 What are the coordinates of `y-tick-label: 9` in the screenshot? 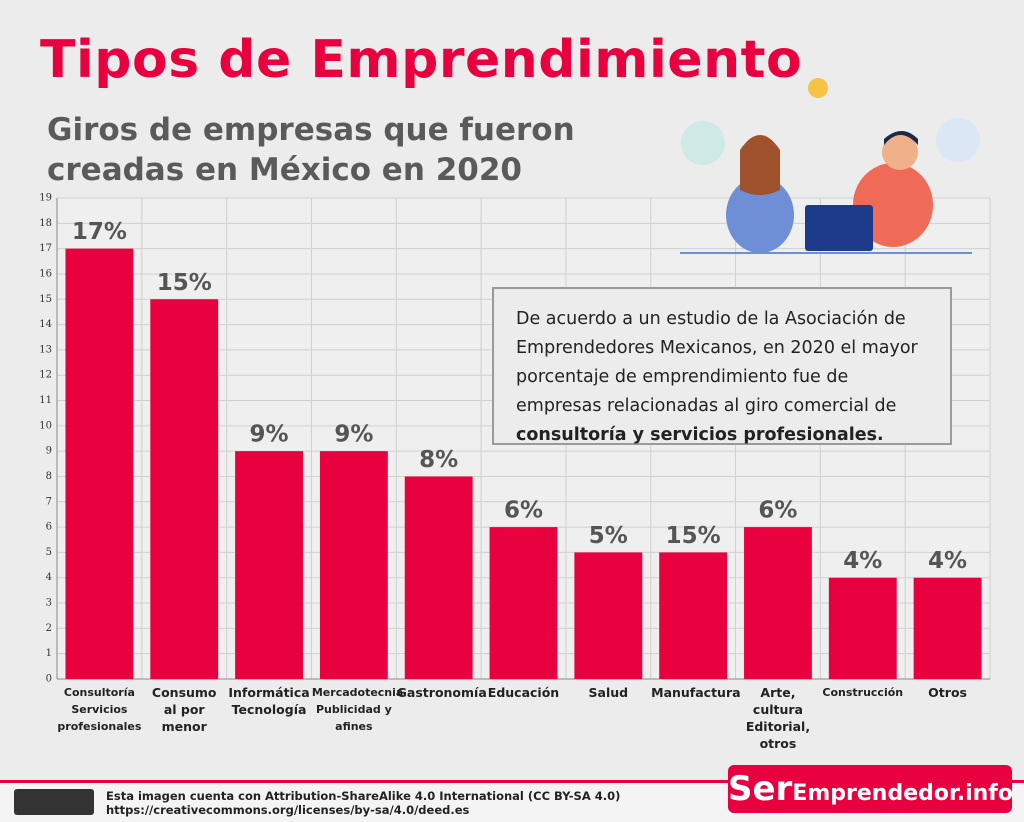 It's located at (49, 451).